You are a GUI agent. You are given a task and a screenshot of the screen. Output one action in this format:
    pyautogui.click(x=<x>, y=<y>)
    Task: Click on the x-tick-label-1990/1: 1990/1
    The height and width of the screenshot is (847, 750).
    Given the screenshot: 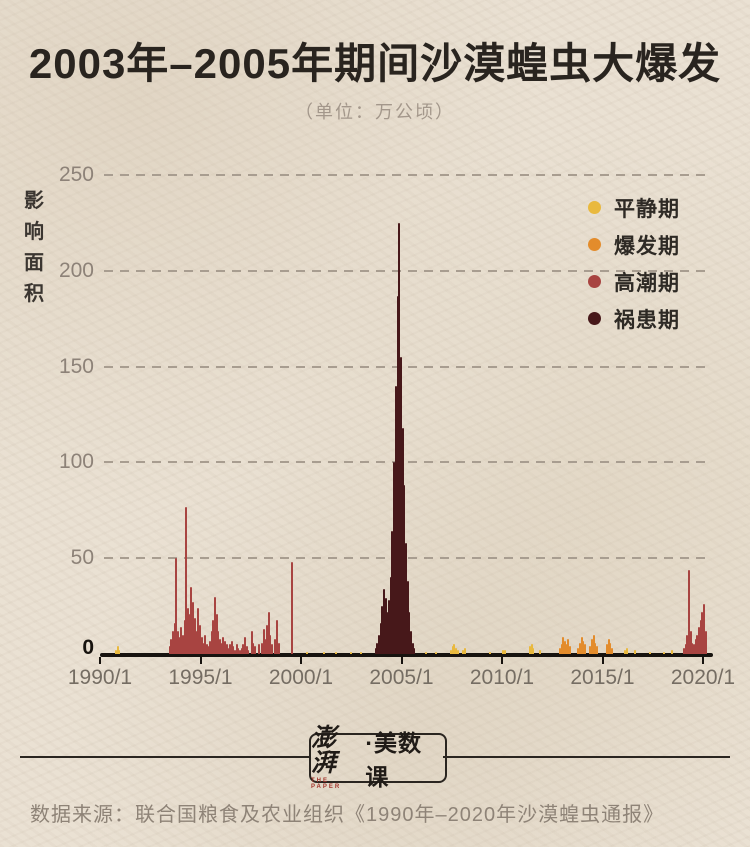 What is the action you would take?
    pyautogui.click(x=100, y=677)
    